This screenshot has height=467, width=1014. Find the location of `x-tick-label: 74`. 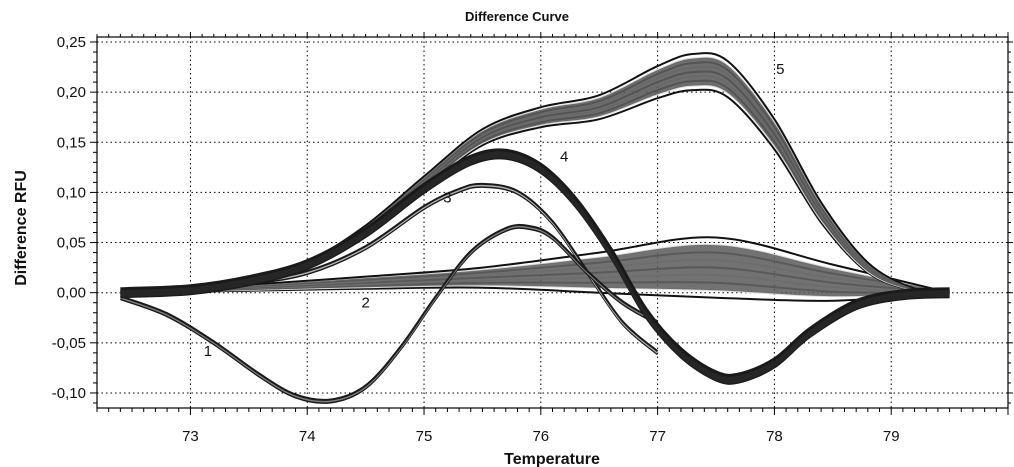

x-tick-label: 74 is located at coordinates (307, 436).